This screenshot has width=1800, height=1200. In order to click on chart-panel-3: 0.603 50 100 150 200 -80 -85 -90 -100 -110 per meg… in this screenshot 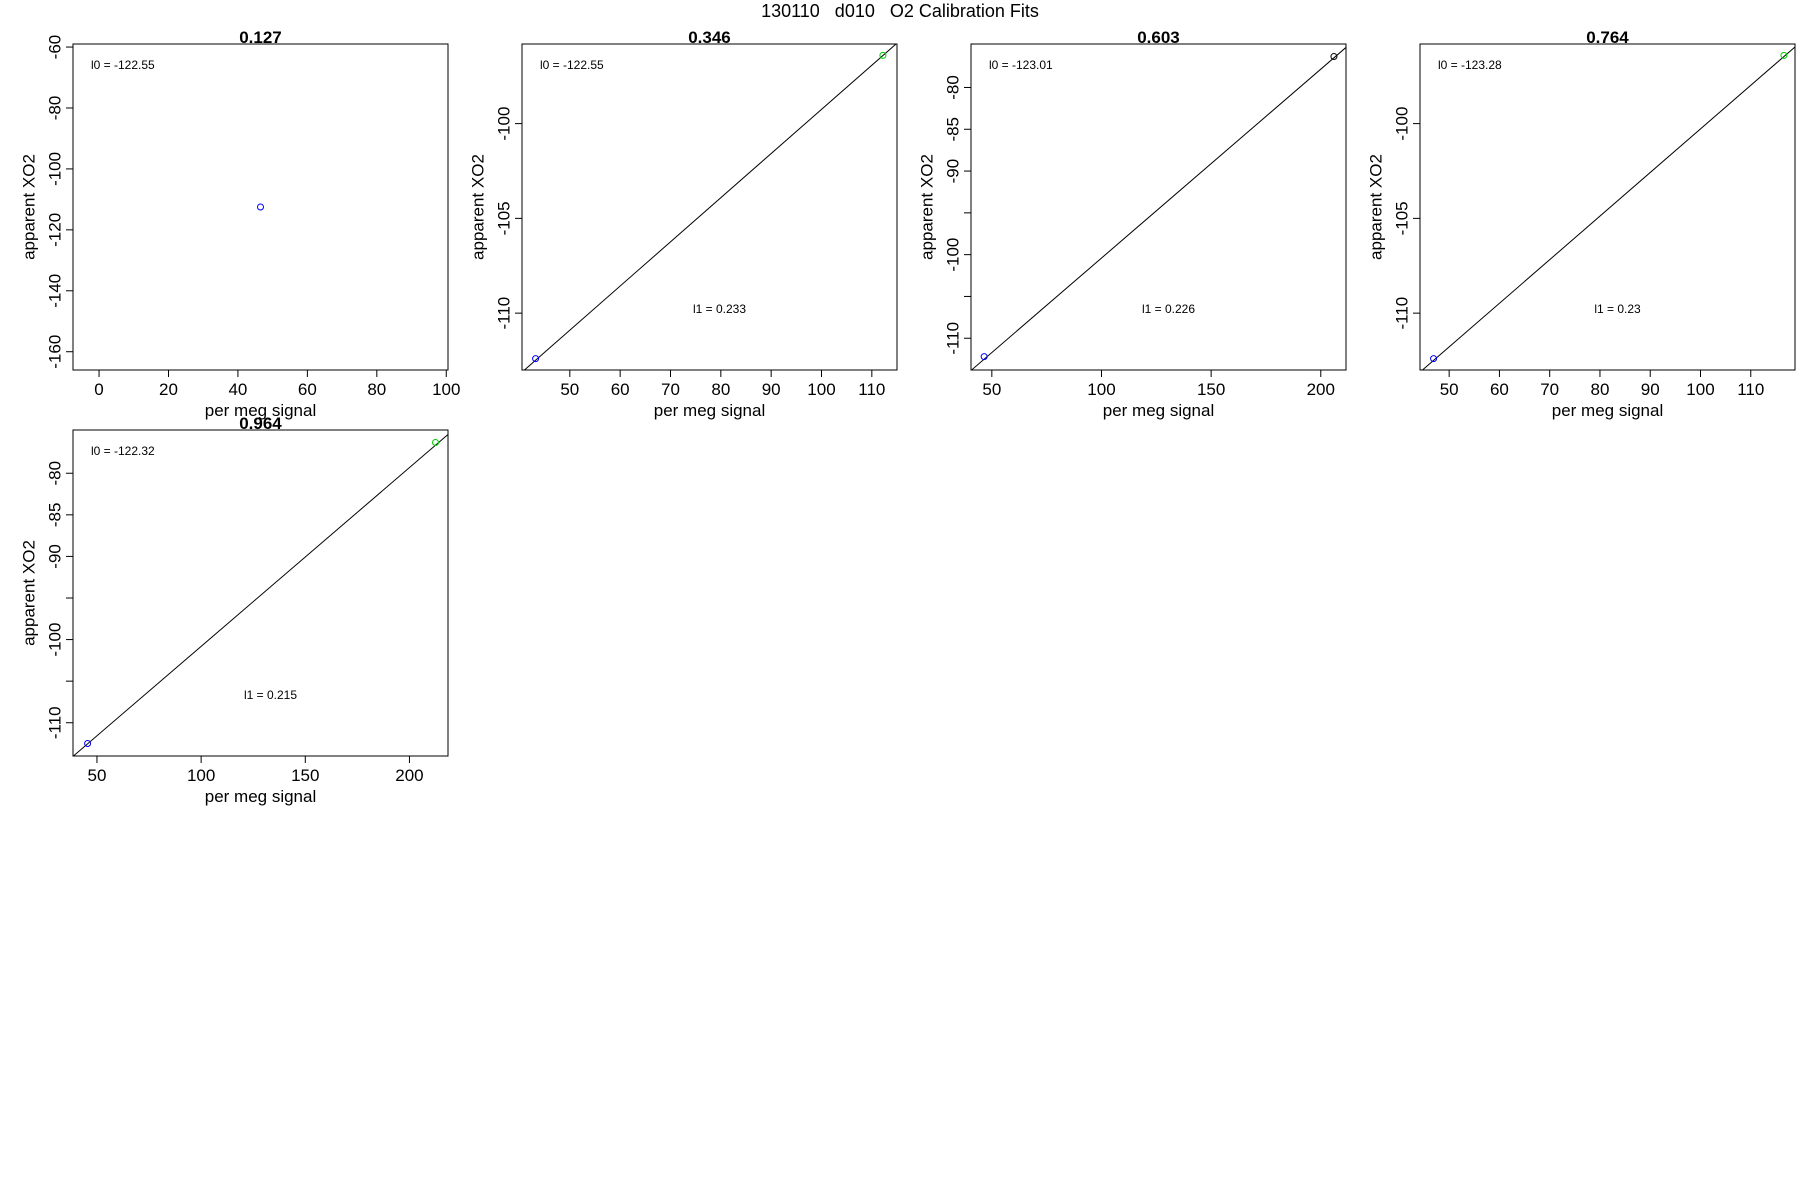, I will do `click(1132, 224)`.